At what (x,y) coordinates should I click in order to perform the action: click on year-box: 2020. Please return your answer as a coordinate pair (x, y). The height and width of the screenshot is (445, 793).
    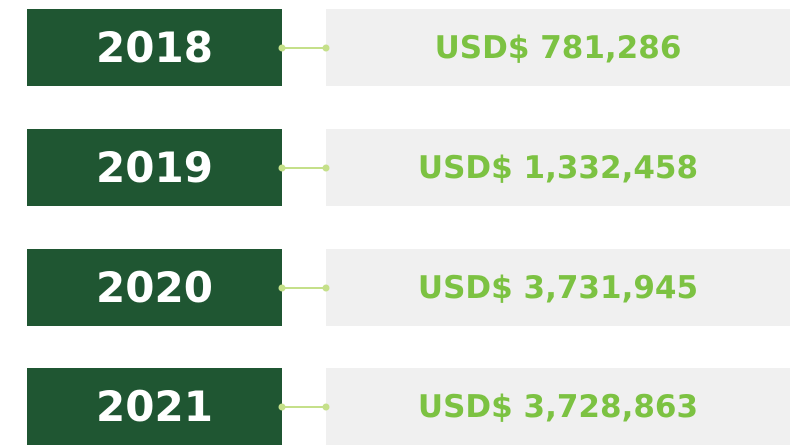
    Looking at the image, I should click on (154, 287).